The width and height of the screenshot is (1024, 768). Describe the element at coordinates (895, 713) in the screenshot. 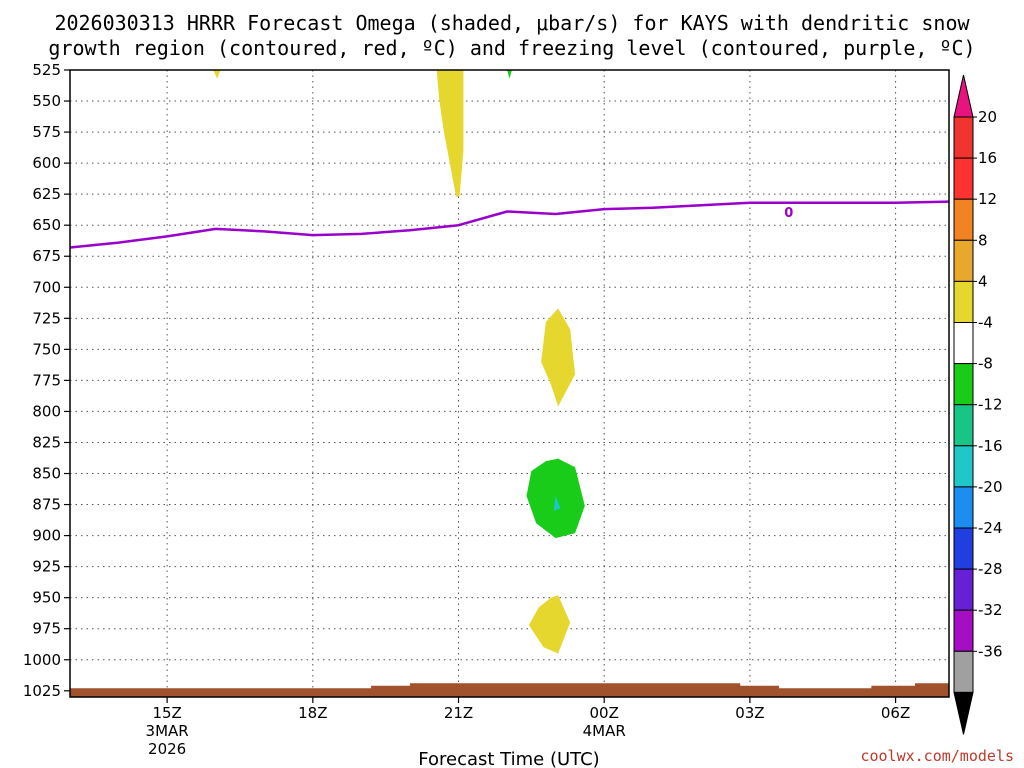

I see `x-tick-label-06Z: 06Z` at that location.